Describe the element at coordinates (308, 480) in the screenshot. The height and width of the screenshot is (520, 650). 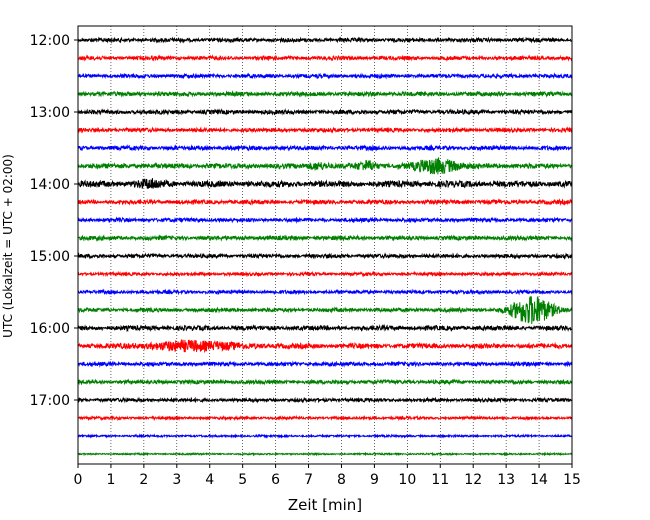
I see `x-tick-label: 7` at that location.